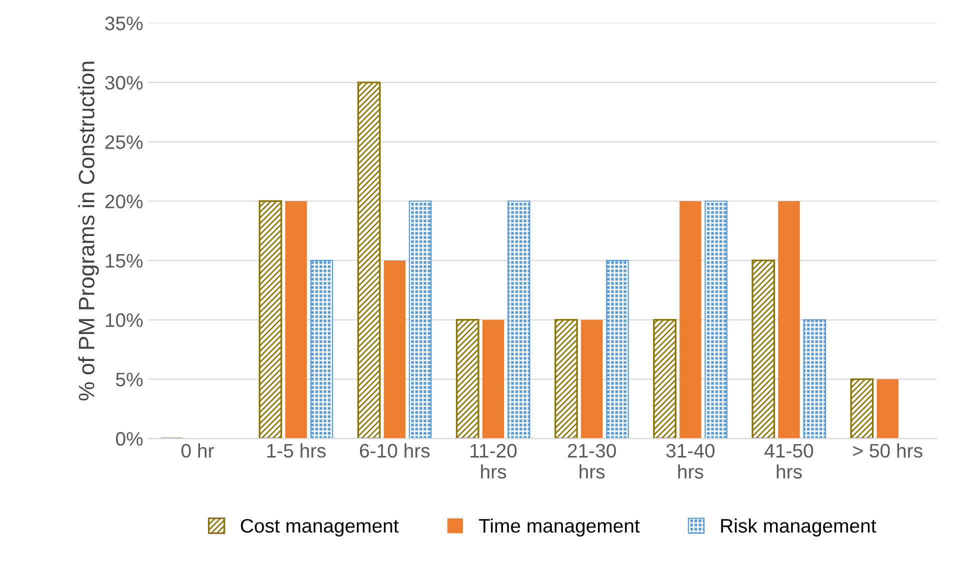 The height and width of the screenshot is (577, 956). Describe the element at coordinates (887, 450) in the screenshot. I see `x-tick-label: > 50 hrs` at that location.